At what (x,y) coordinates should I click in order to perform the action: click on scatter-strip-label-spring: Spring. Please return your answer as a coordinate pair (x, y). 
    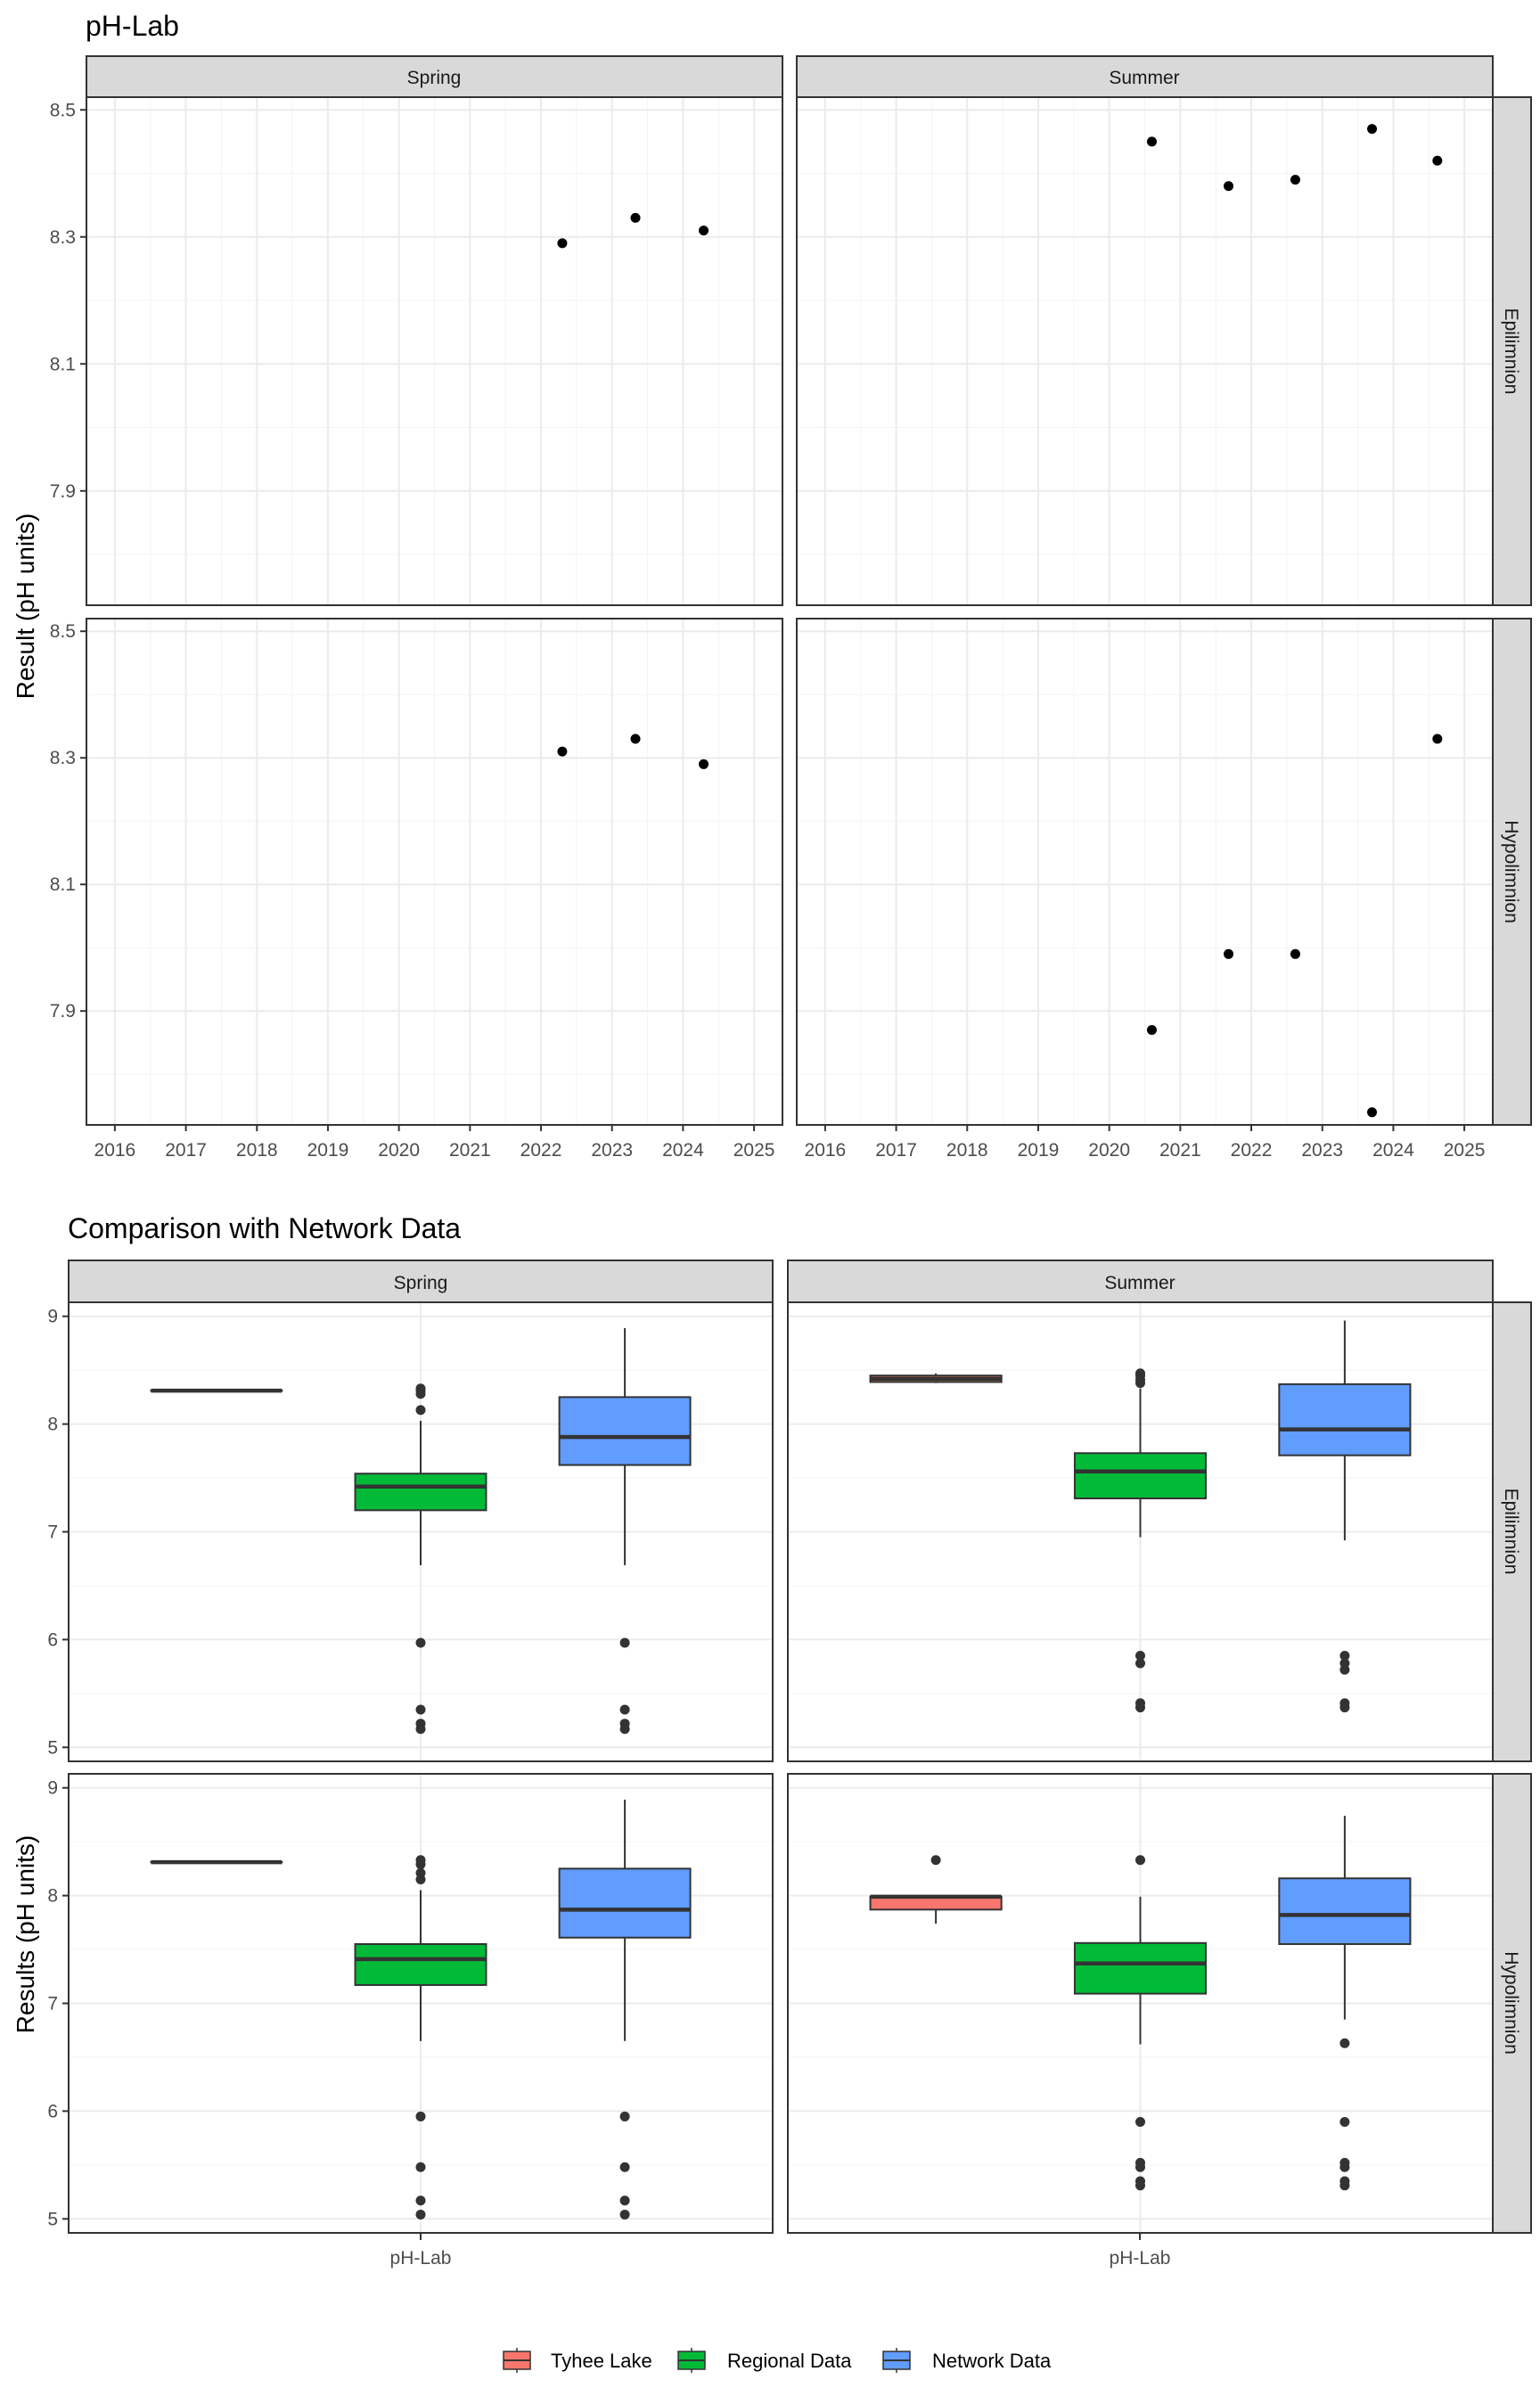
    Looking at the image, I should click on (434, 78).